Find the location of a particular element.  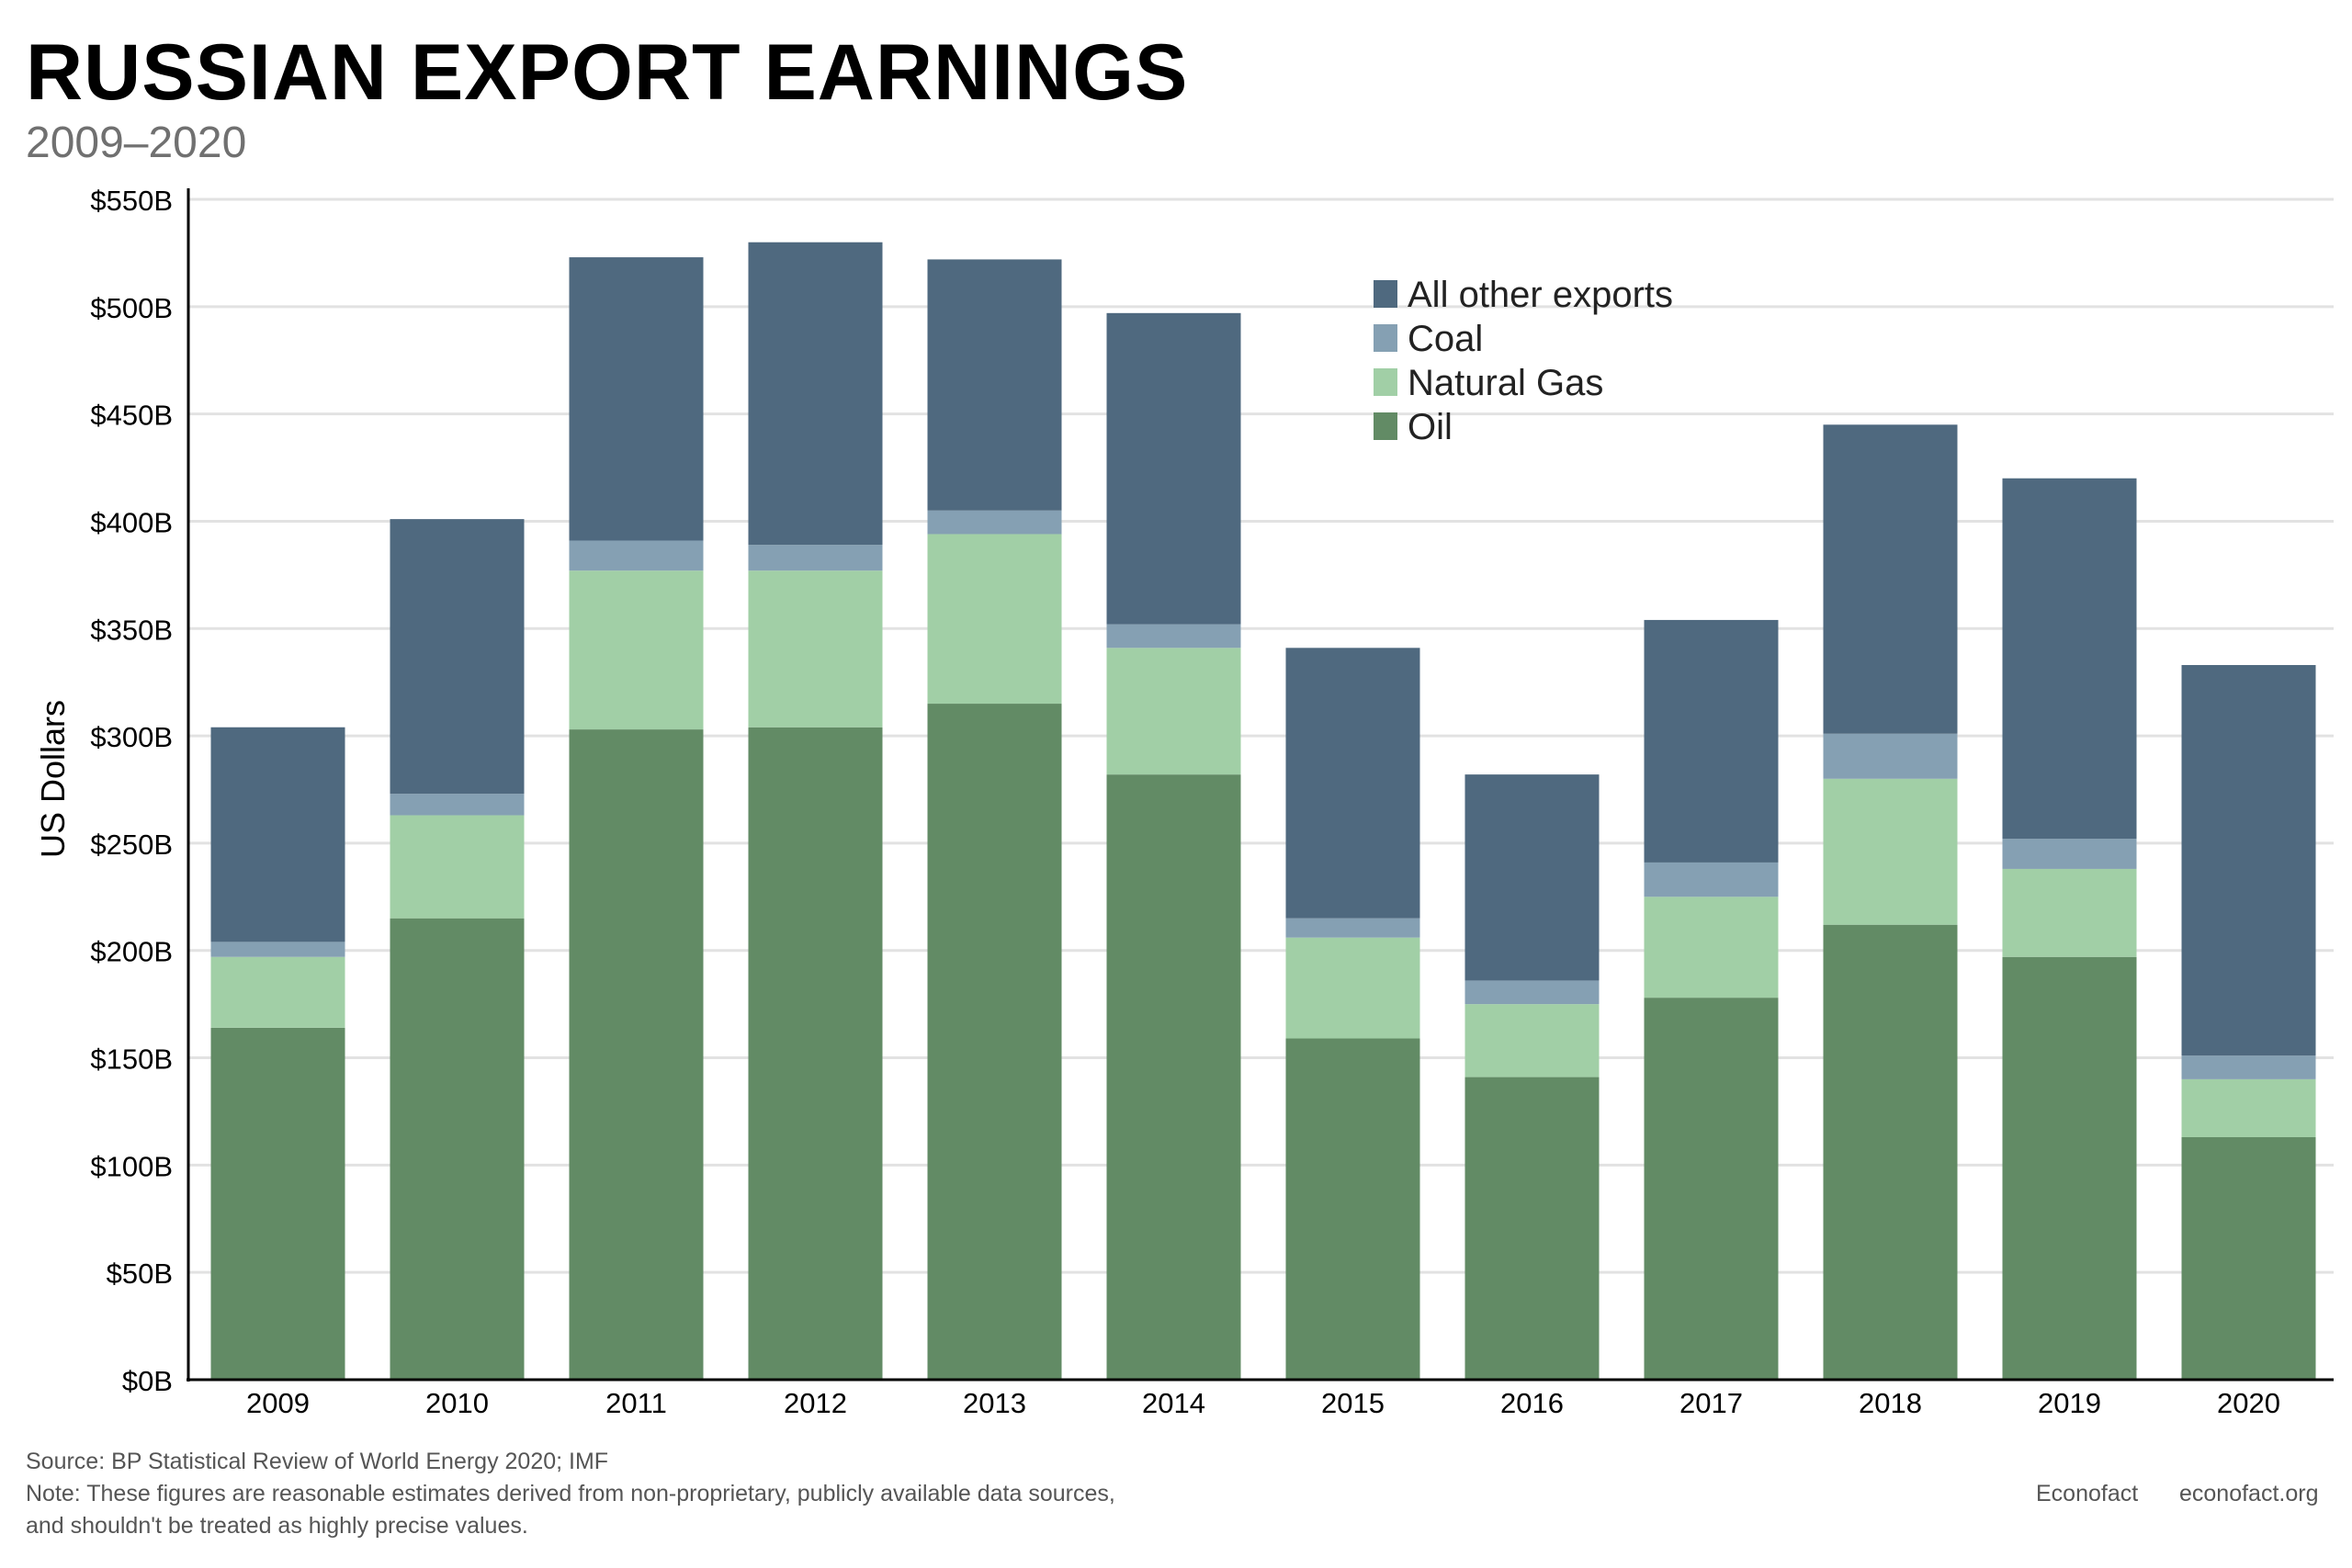

x-tick-label: 2018 is located at coordinates (1890, 1403).